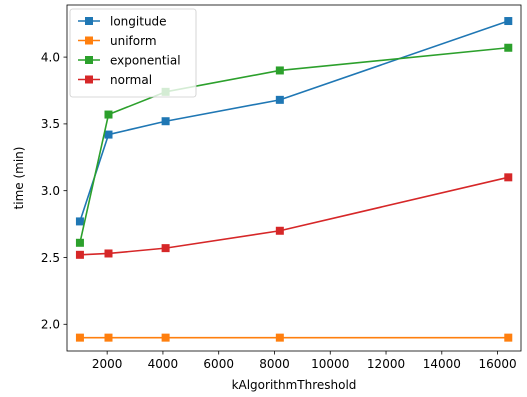 This screenshot has height=397, width=527. What do you see at coordinates (133, 41) in the screenshot?
I see `legend-label: uniform` at bounding box center [133, 41].